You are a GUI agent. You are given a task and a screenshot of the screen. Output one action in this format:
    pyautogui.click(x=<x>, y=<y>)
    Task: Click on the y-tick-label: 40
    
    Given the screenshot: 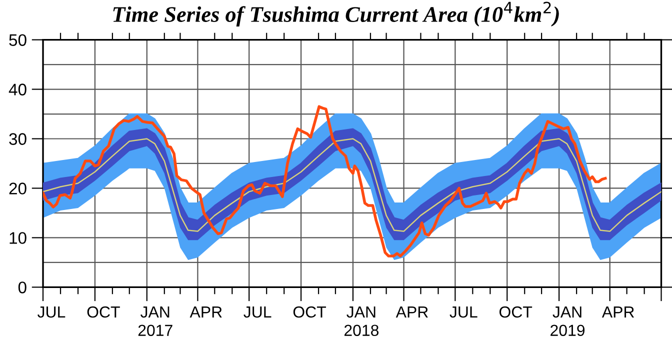 What is the action you would take?
    pyautogui.click(x=17, y=90)
    